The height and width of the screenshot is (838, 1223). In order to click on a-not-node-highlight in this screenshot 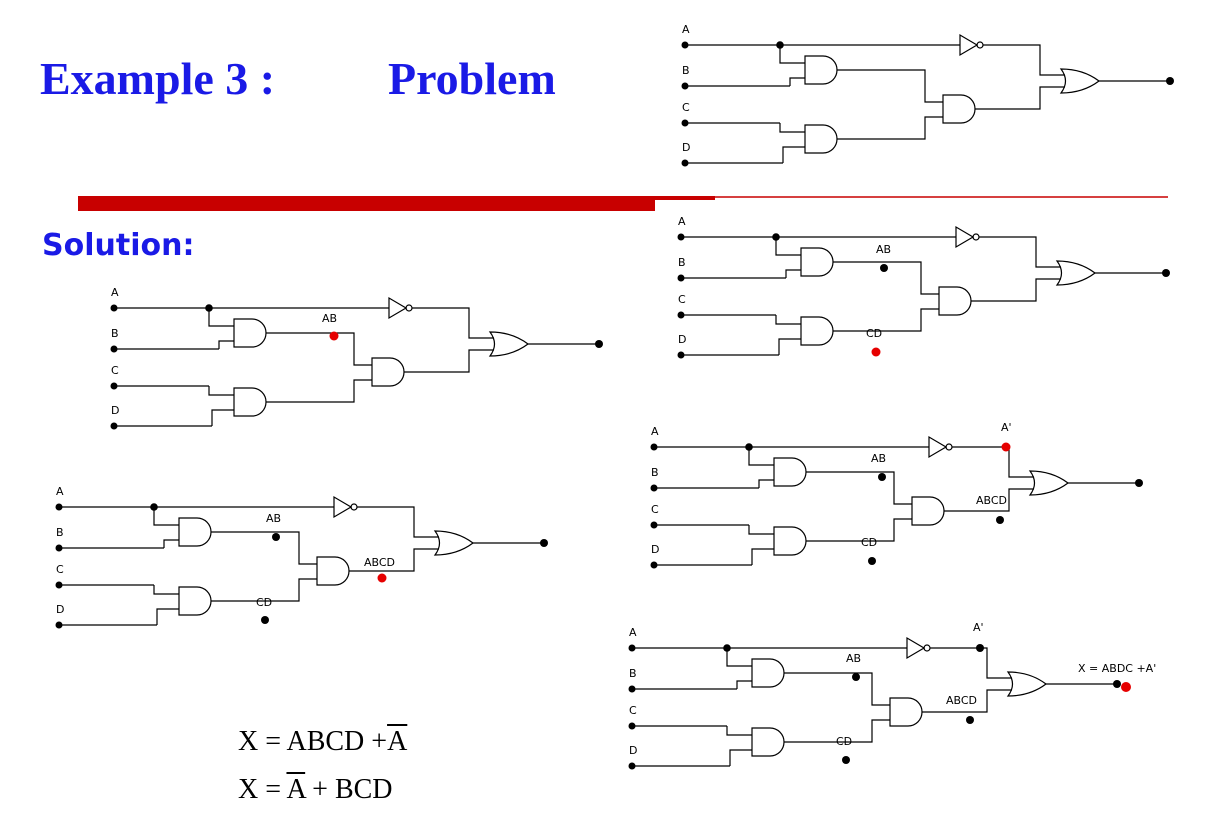, I will do `click(1006, 447)`.